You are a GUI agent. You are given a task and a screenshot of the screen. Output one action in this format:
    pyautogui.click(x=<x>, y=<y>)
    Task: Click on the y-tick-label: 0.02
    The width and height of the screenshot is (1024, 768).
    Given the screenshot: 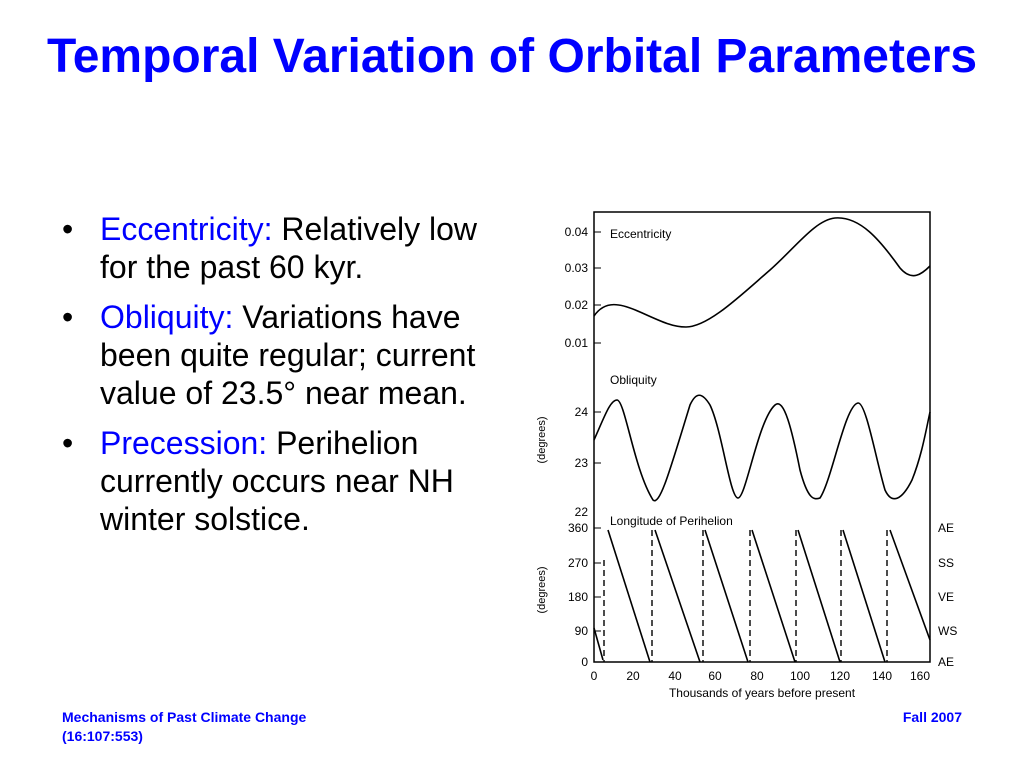 What is the action you would take?
    pyautogui.click(x=577, y=305)
    